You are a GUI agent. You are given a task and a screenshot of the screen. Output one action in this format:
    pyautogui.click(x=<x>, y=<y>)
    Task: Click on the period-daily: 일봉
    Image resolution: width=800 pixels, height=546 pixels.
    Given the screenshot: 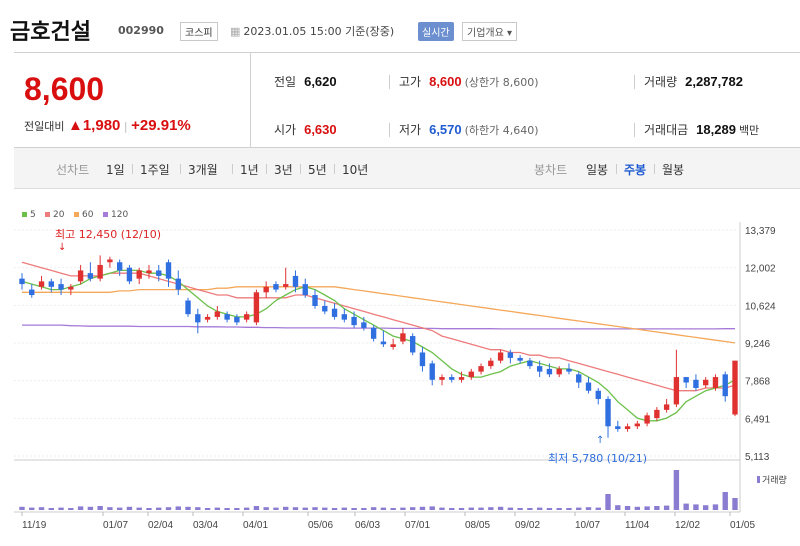 What is the action you would take?
    pyautogui.click(x=597, y=170)
    